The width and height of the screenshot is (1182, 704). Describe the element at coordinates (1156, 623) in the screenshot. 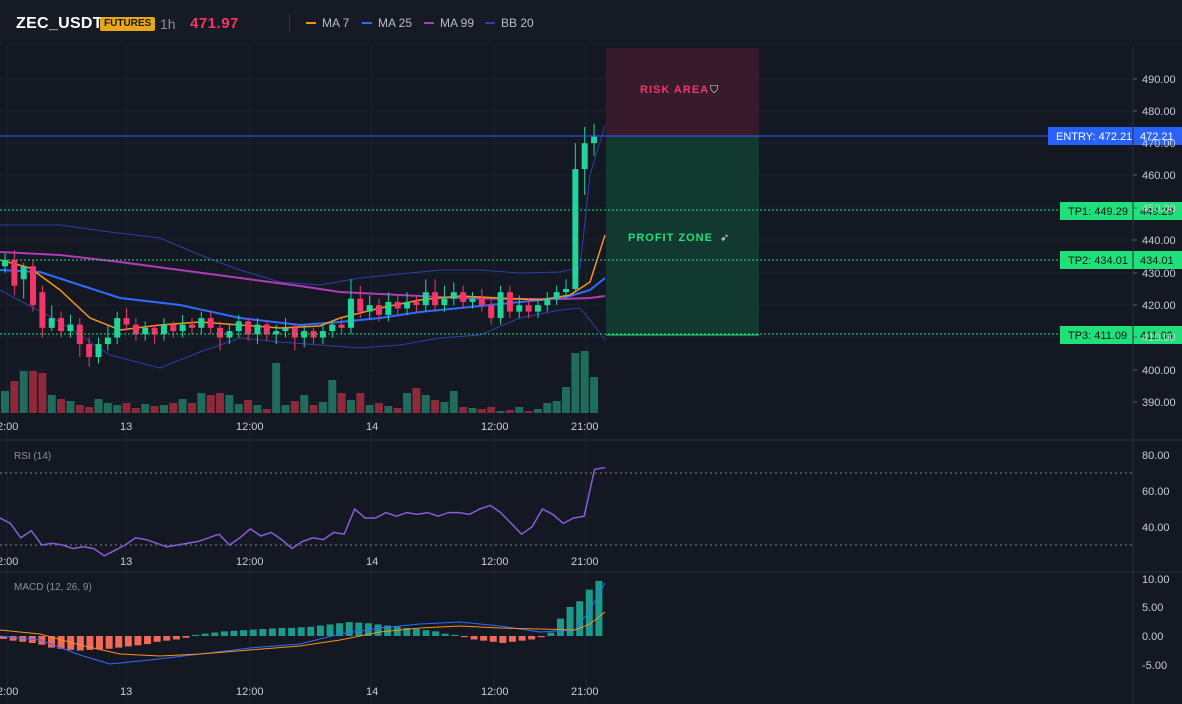

I see `macd-axis: 10.00 5.00 0.00 -5.00` at that location.